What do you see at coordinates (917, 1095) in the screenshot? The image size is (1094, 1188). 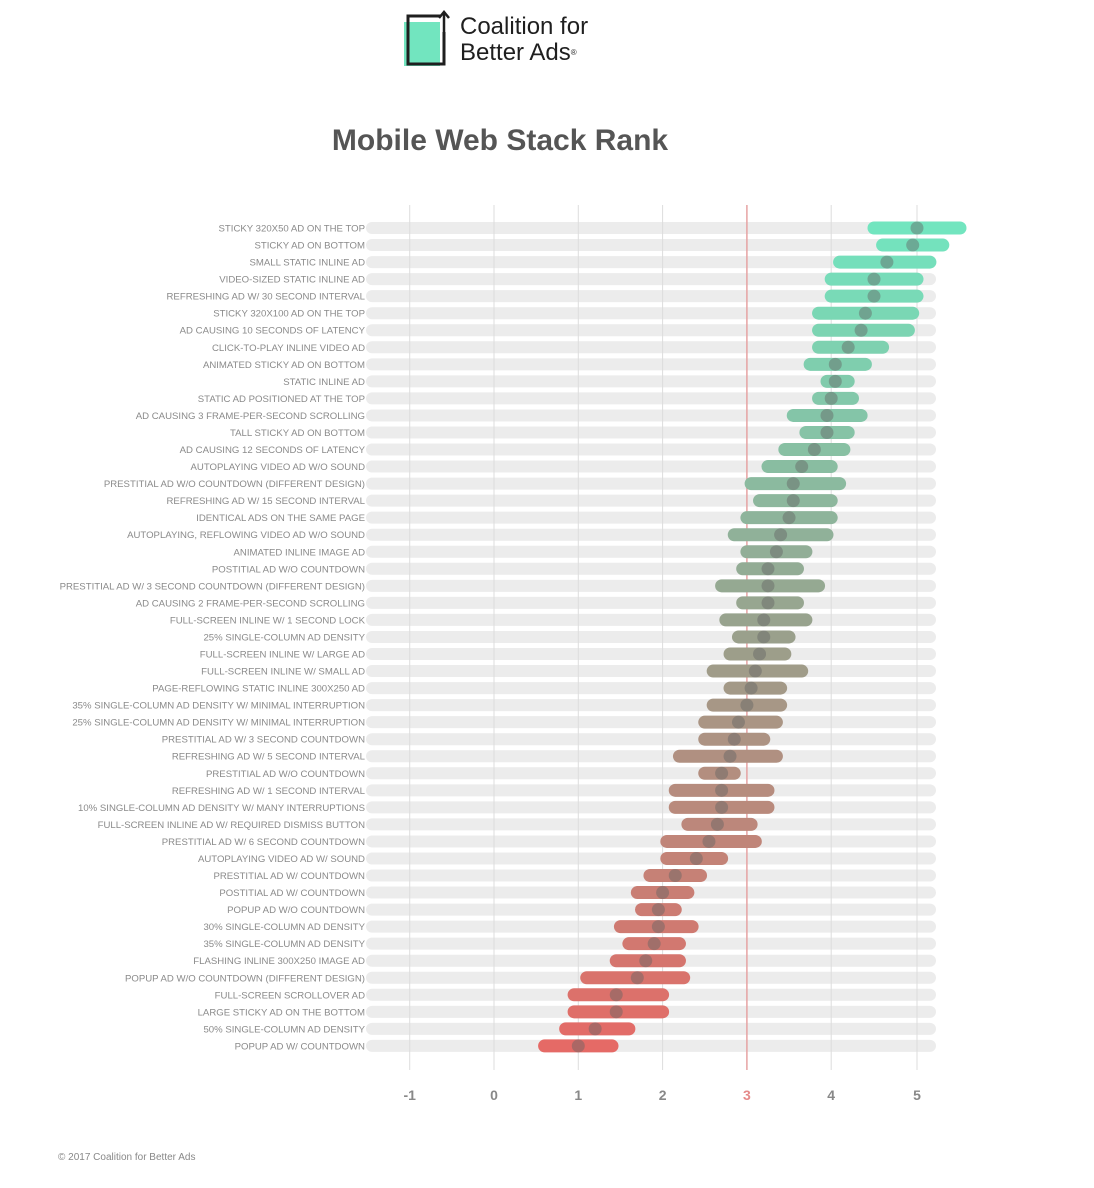 I see `x-tick-label: 5` at bounding box center [917, 1095].